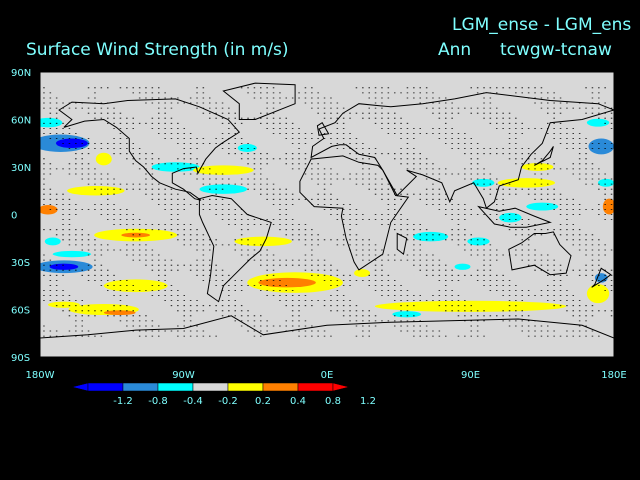  Describe the element at coordinates (228, 401) in the screenshot. I see `colorbar-label--0.2: -0.2` at that location.